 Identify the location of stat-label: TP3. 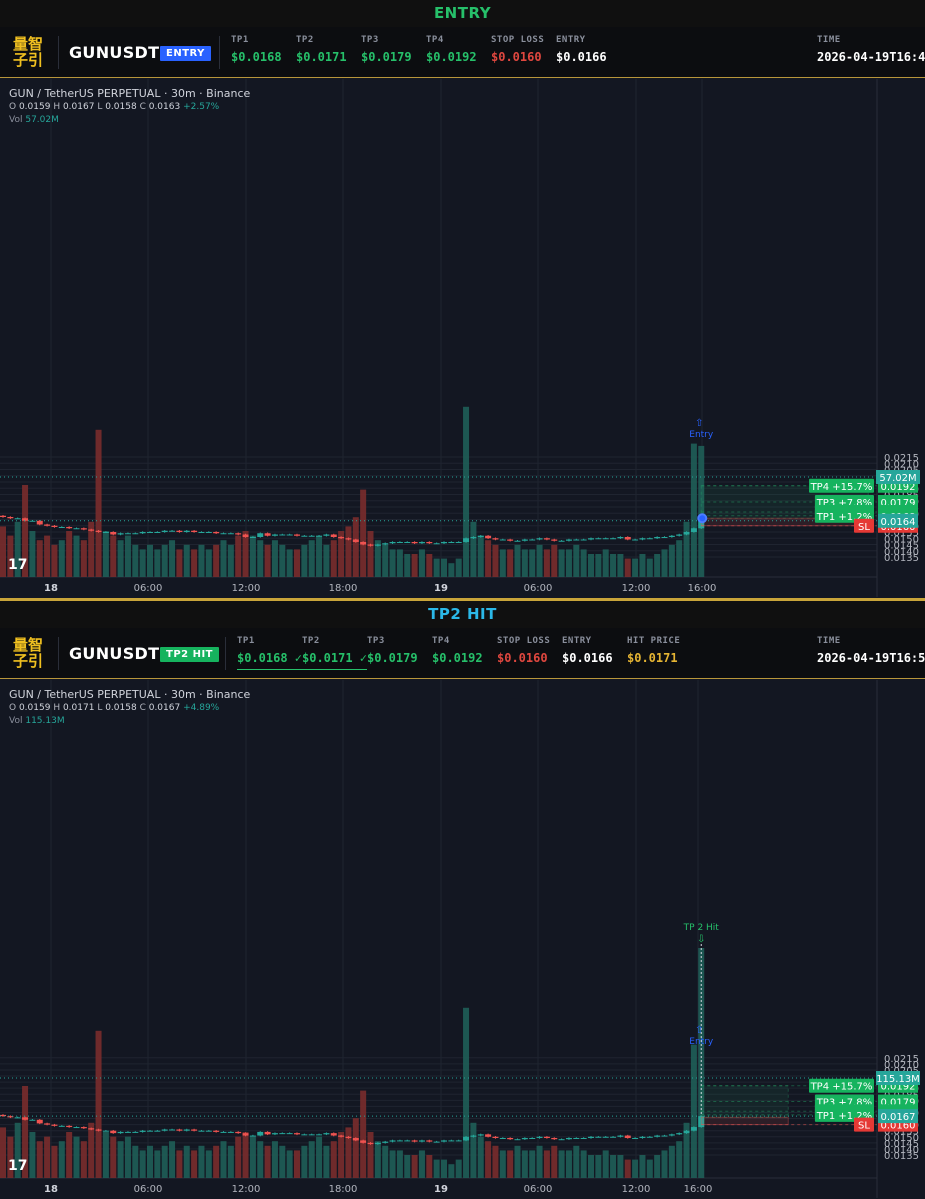
(370, 40).